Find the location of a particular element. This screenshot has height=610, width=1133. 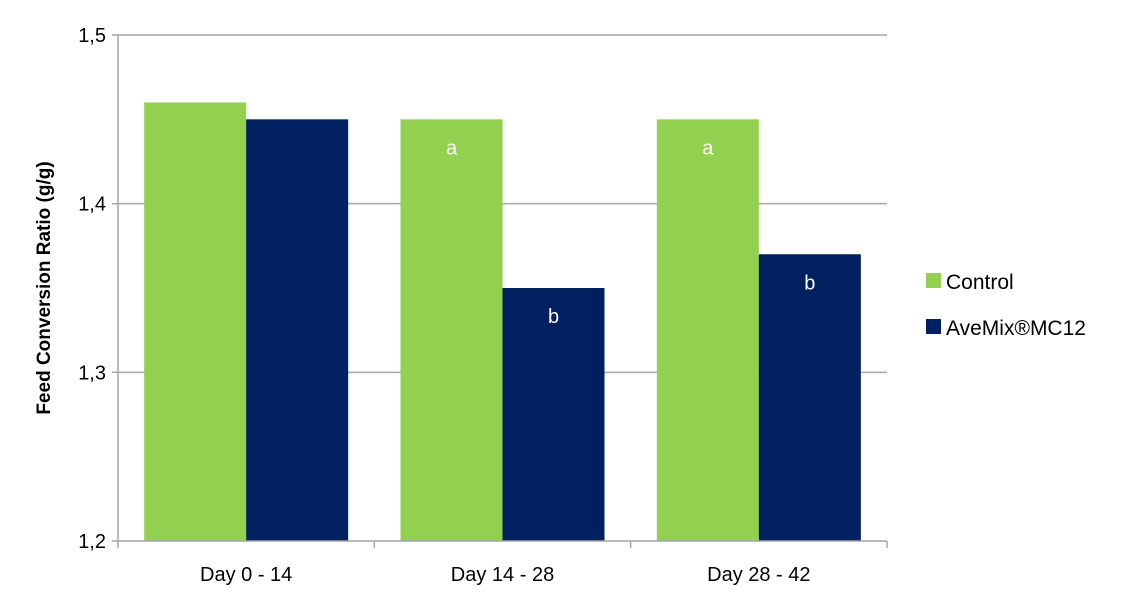

y-tick-label: 1,5 is located at coordinates (92, 36).